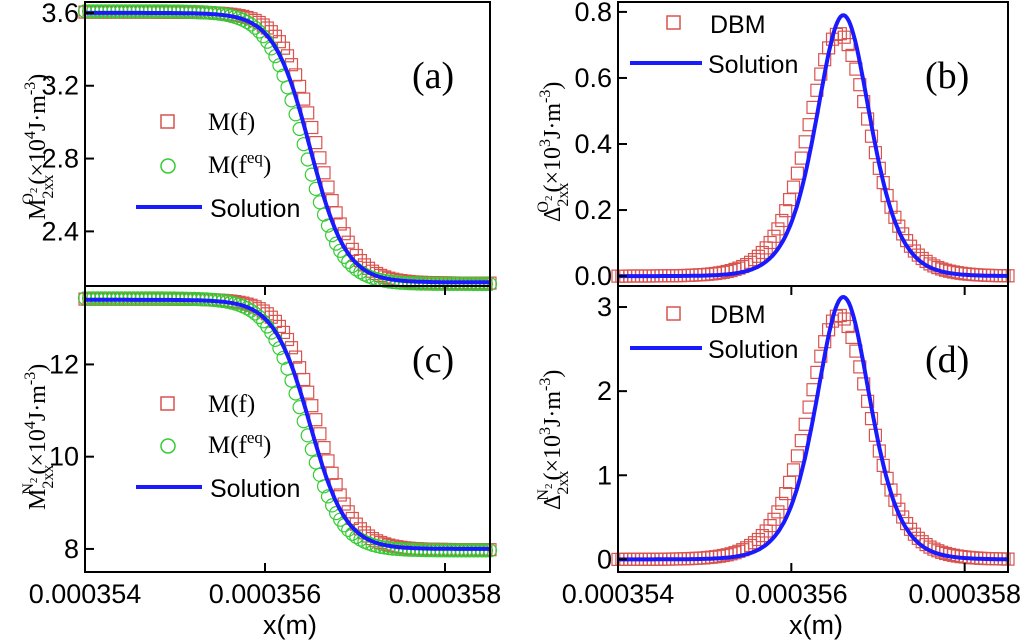 The height and width of the screenshot is (641, 1033). Describe the element at coordinates (290, 625) in the screenshot. I see `x-axis-label-left: x(m)` at that location.